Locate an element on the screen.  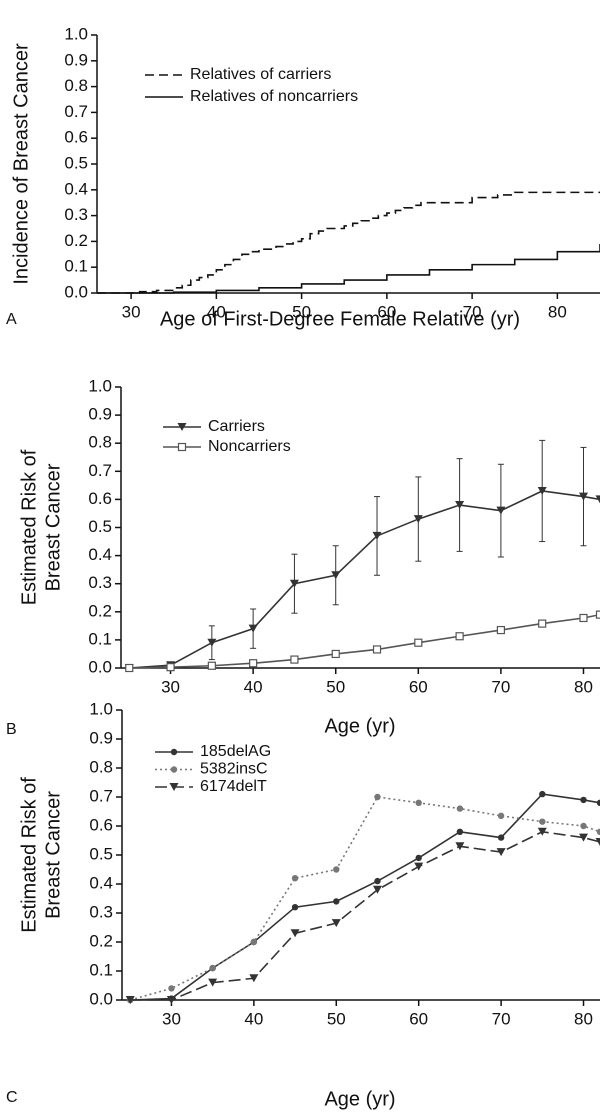
legend-label: 185delAG is located at coordinates (235, 751).